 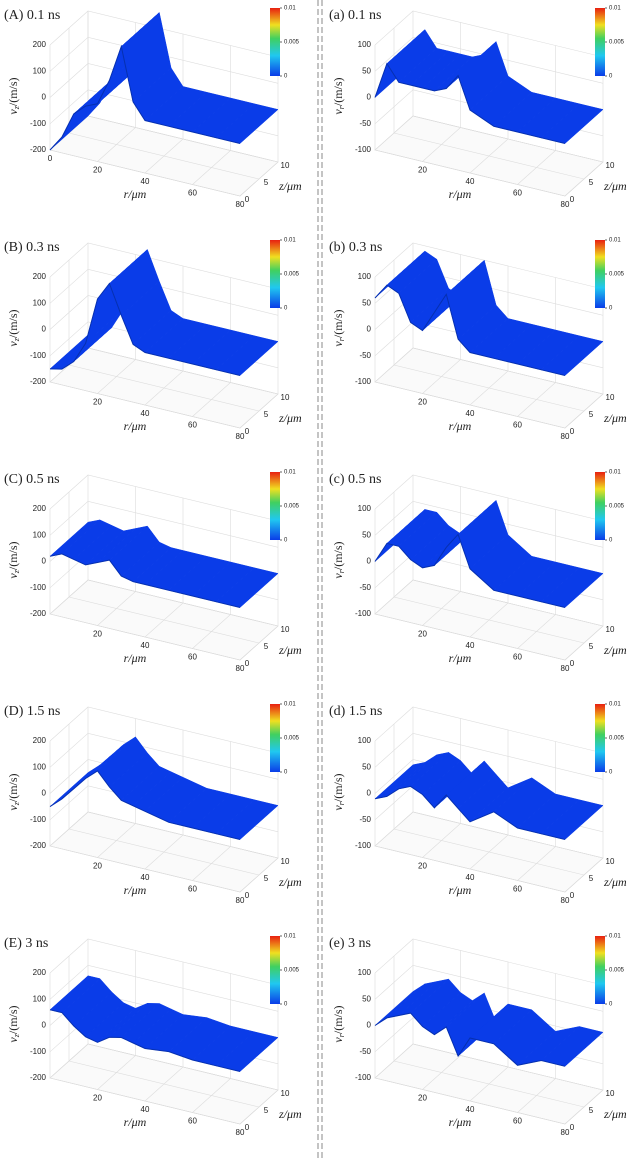 What do you see at coordinates (247, 663) in the screenshot?
I see `z-tick-label: 0` at bounding box center [247, 663].